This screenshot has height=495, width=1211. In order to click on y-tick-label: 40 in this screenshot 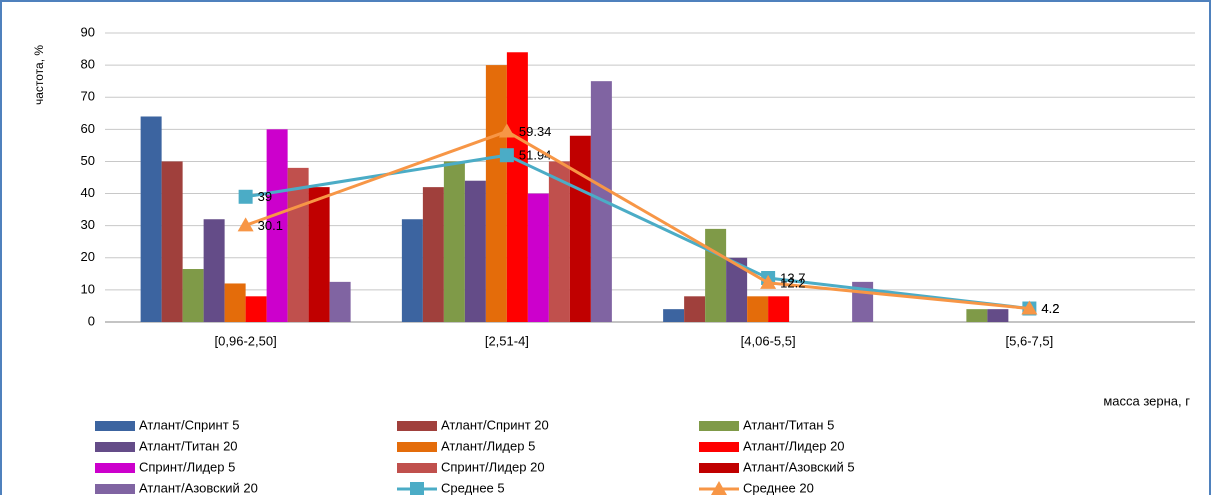, I will do `click(88, 192)`.